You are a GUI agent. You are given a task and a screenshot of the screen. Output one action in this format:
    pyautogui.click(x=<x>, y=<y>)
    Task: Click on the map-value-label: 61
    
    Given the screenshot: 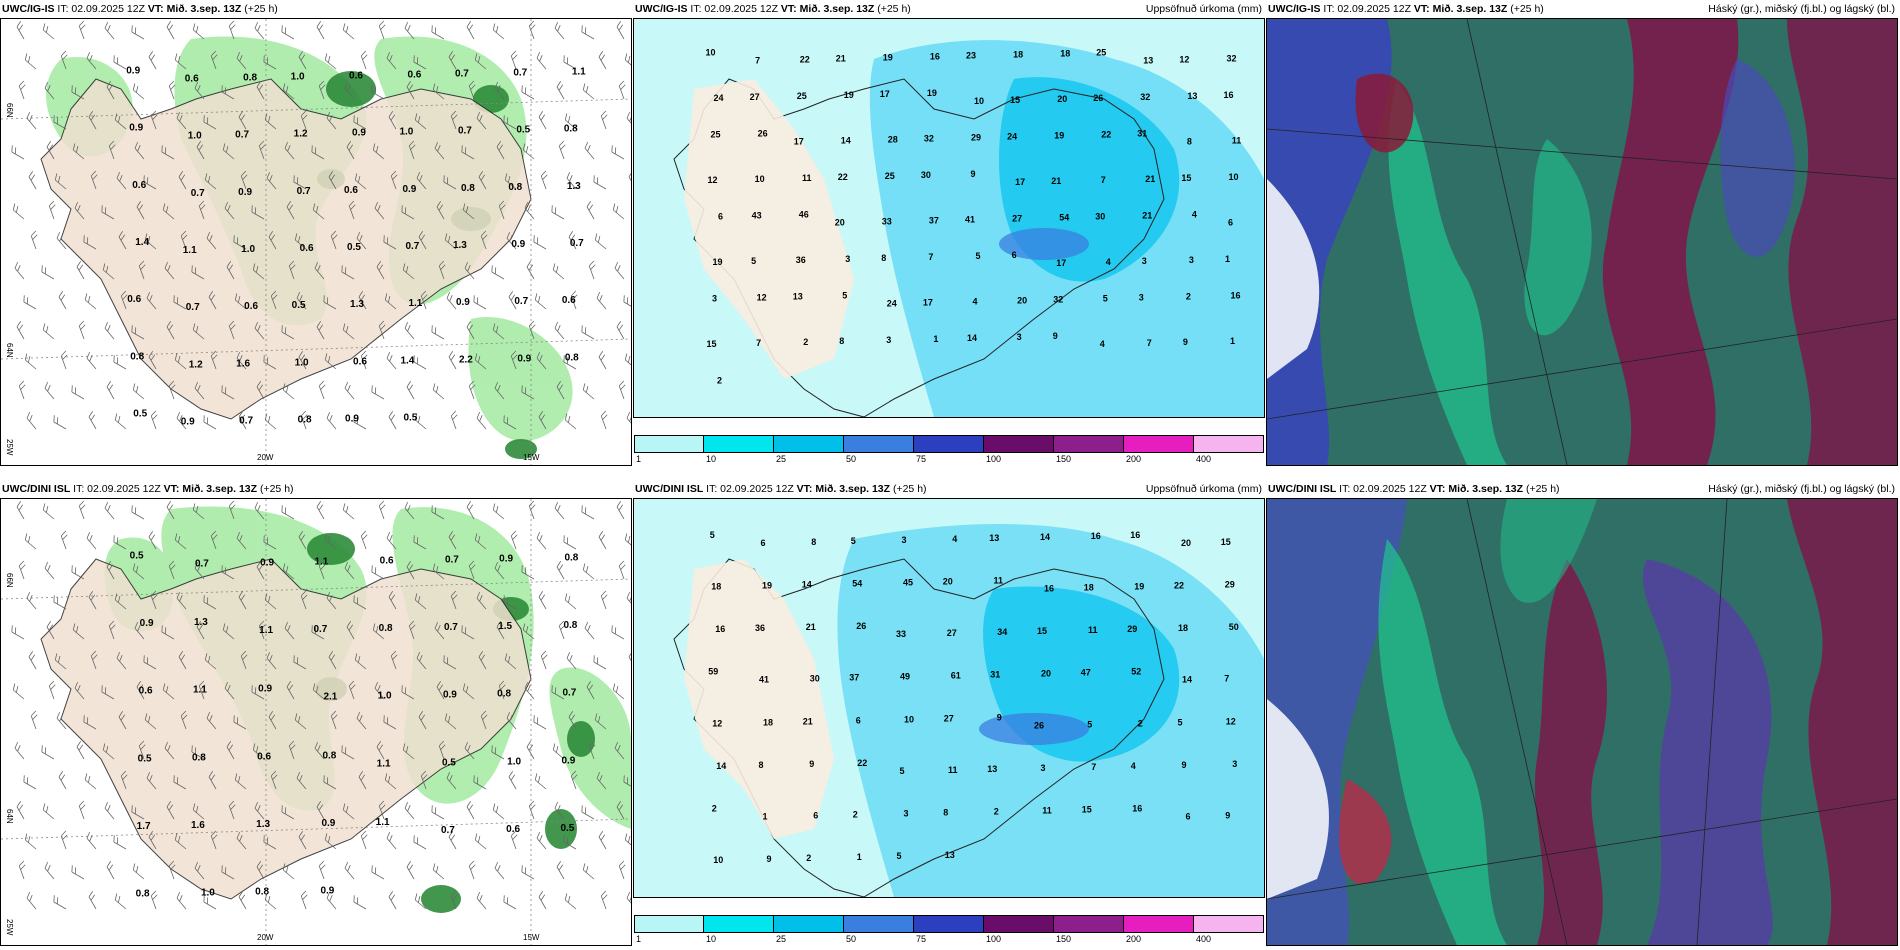 What is the action you would take?
    pyautogui.click(x=956, y=676)
    